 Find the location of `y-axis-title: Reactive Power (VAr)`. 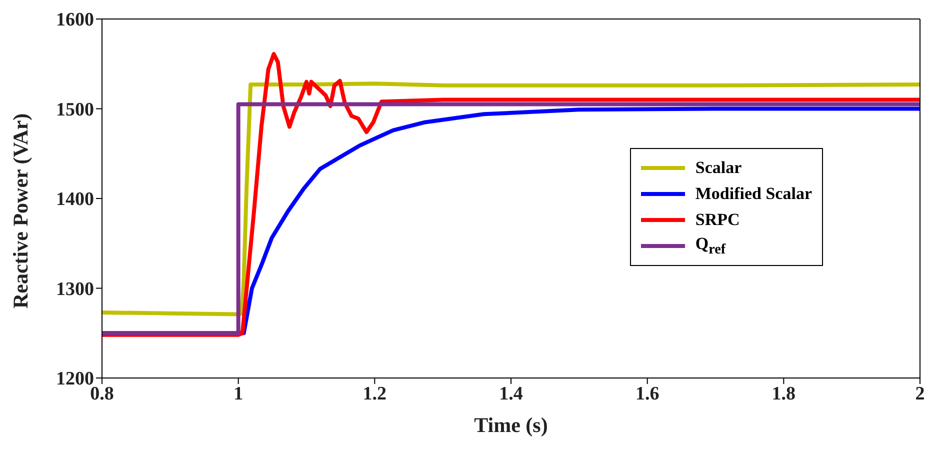

y-axis-title: Reactive Power (VAr) is located at coordinates (20, 210).